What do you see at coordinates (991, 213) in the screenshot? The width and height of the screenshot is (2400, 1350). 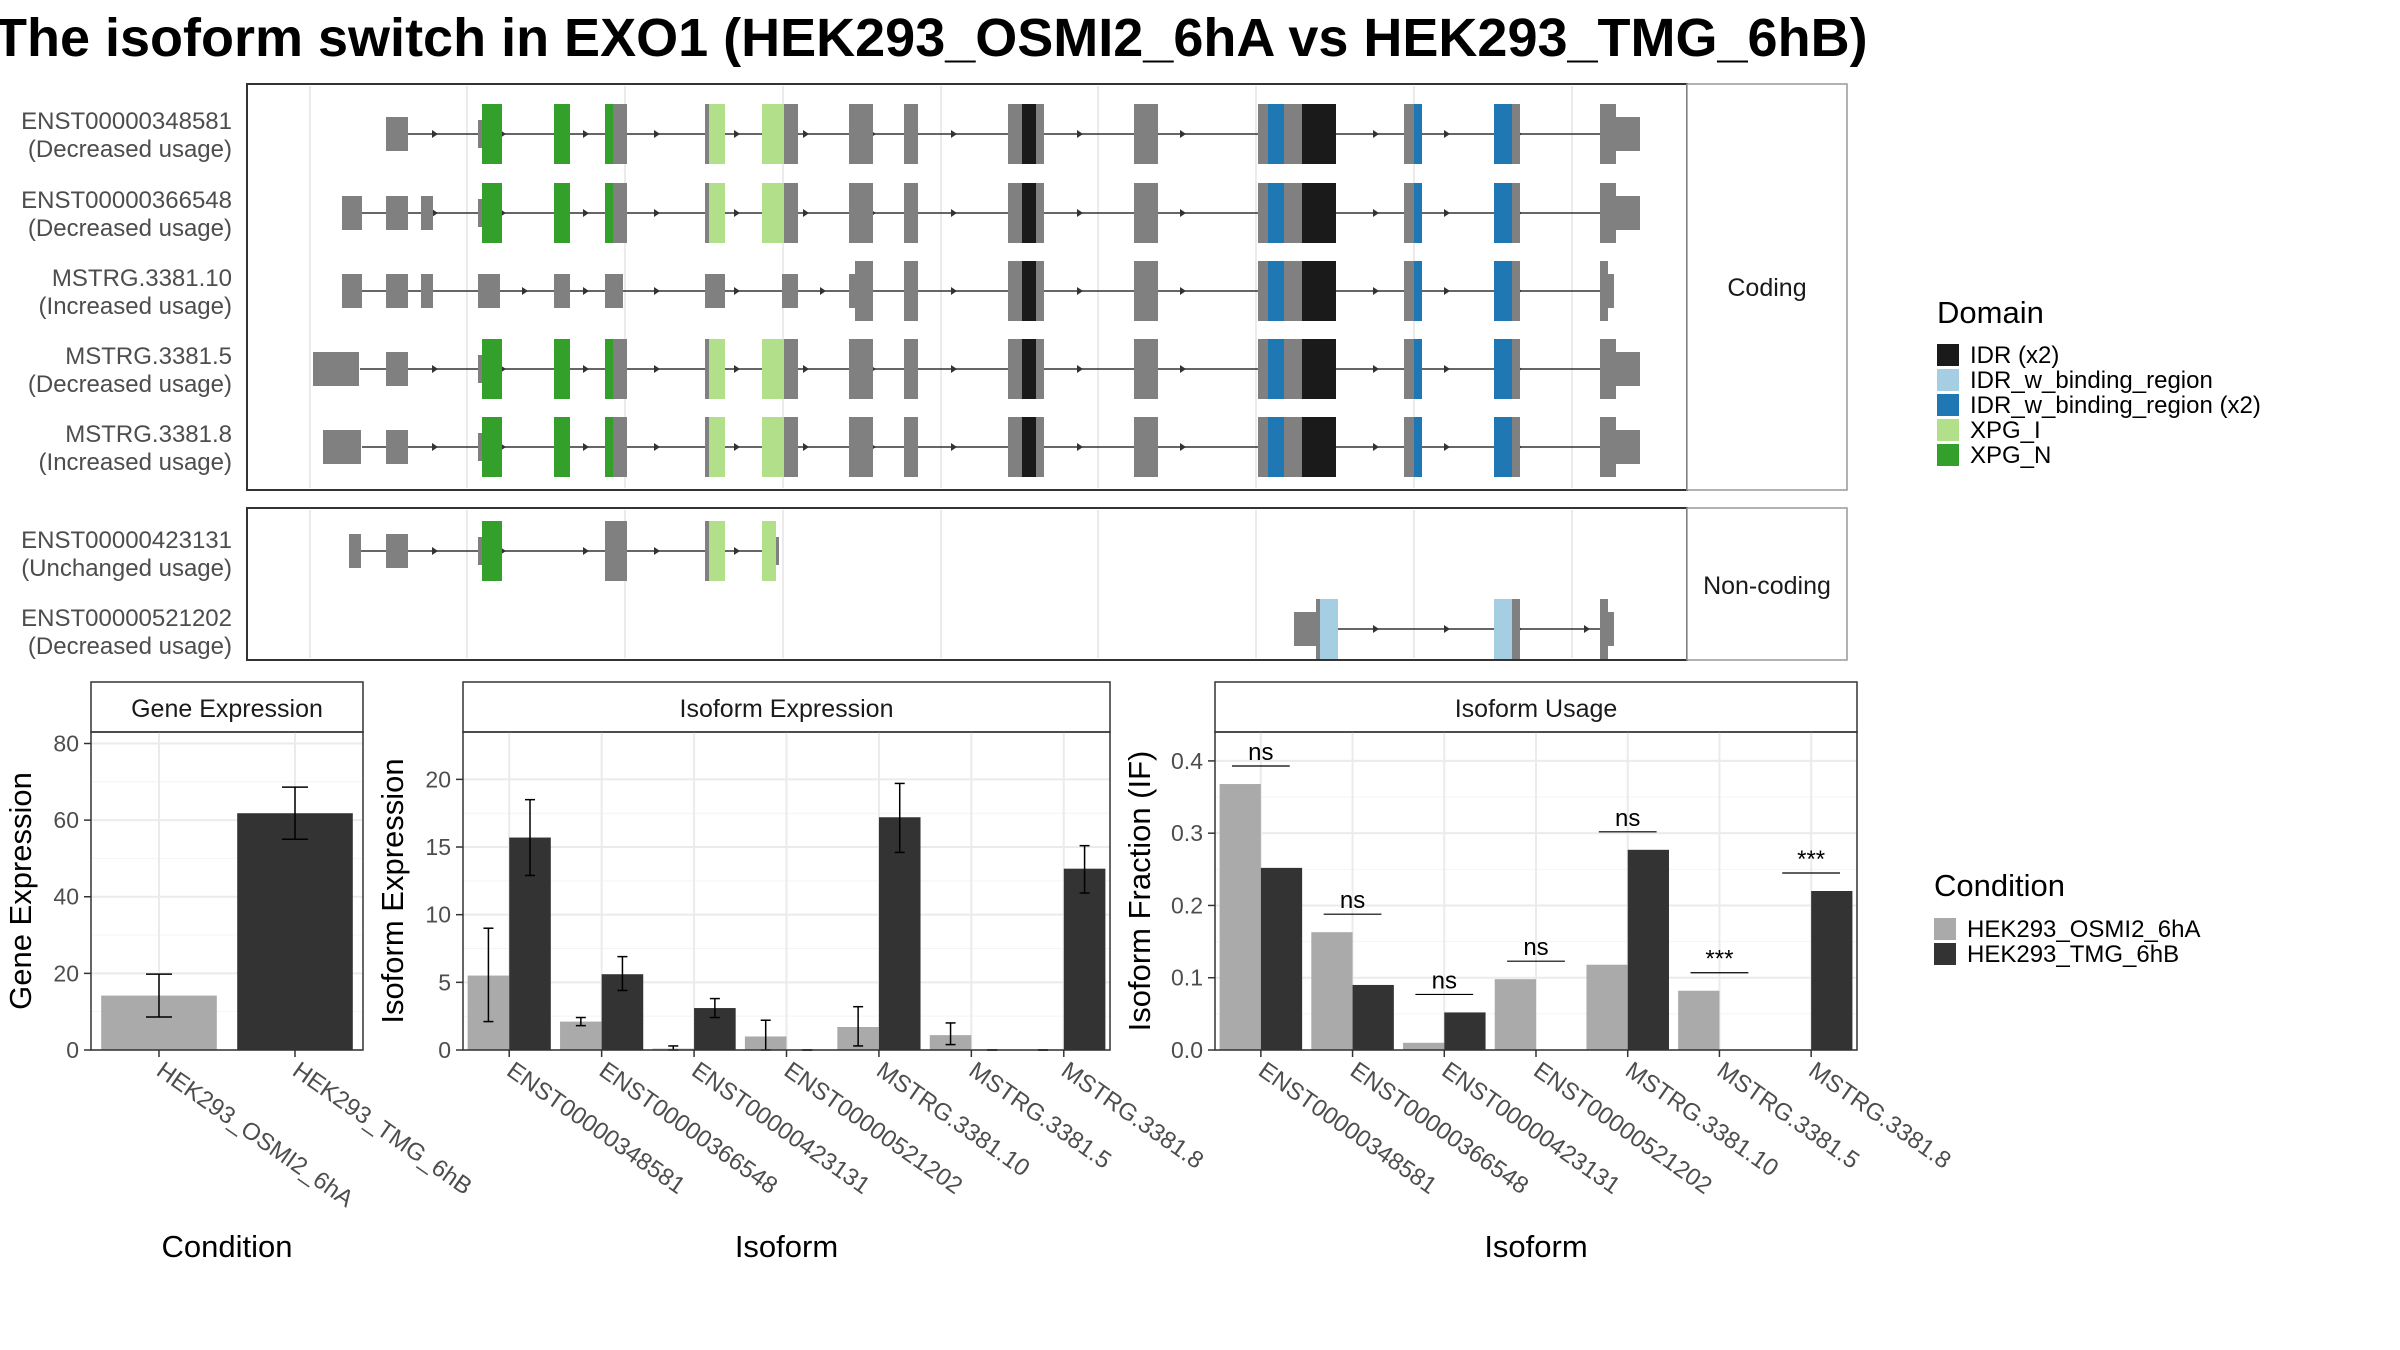 I see `isoform-track-enst00000366548` at bounding box center [991, 213].